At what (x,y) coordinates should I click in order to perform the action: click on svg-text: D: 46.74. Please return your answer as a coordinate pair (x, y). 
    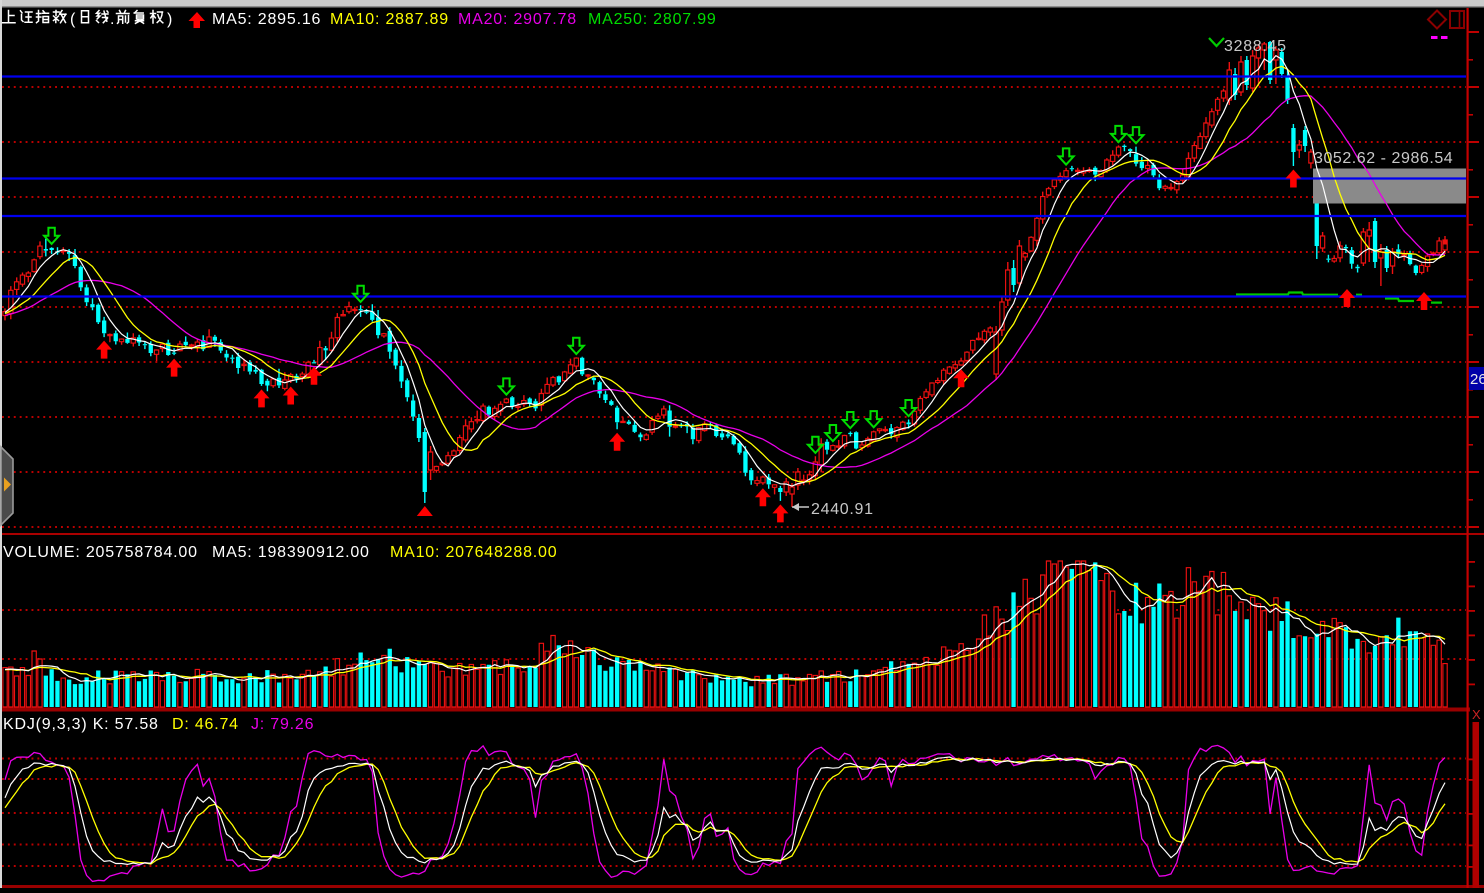
    Looking at the image, I should click on (205, 724).